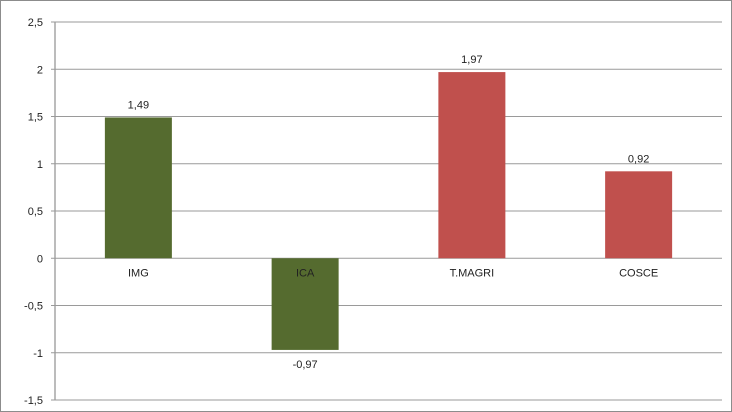 The image size is (732, 412). Describe the element at coordinates (35, 23) in the screenshot. I see `y-tick-label: 2,5` at that location.